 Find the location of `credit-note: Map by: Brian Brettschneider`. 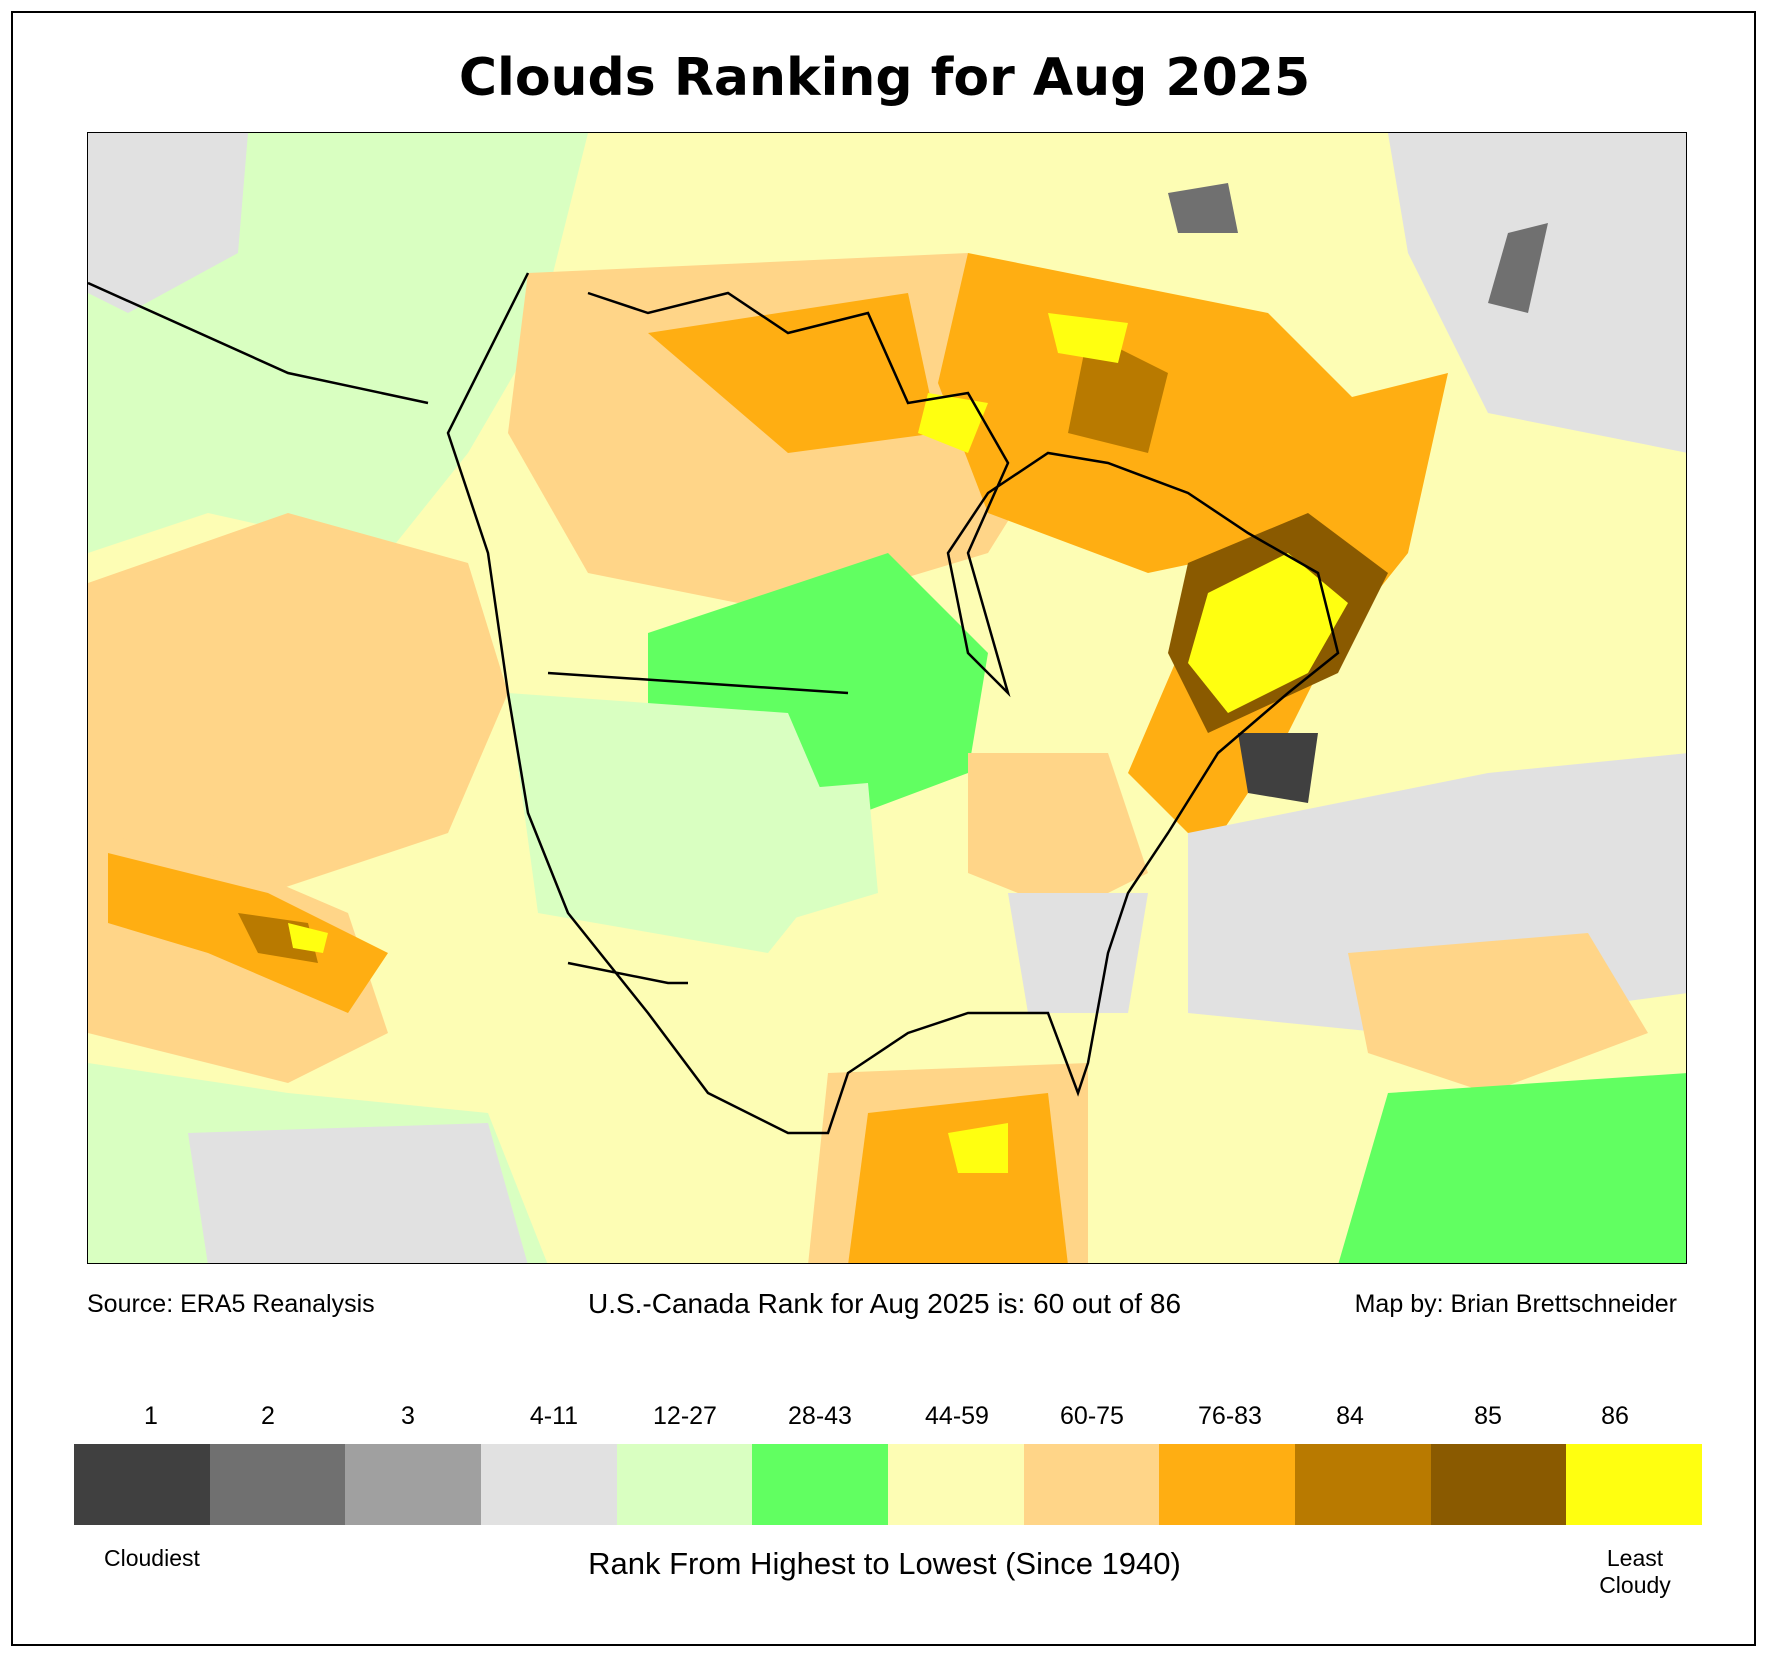

credit-note: Map by: Brian Brettschneider is located at coordinates (1515, 1304).